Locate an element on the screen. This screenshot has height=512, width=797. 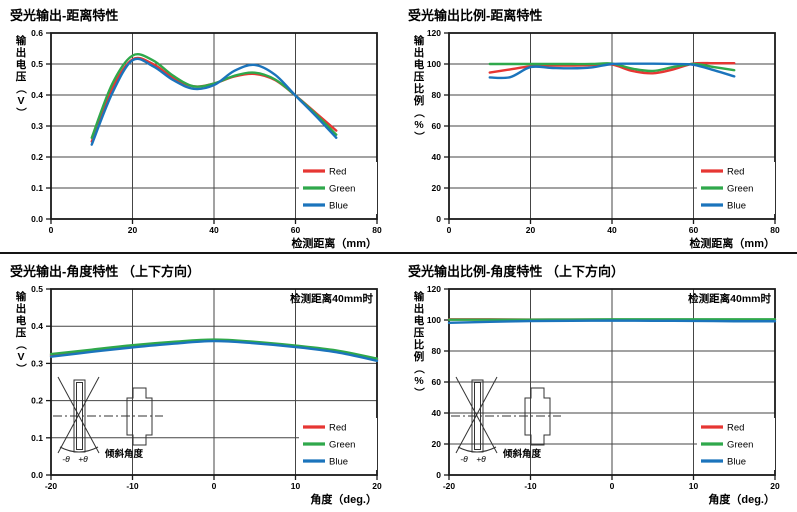
series-line-green is located at coordinates (214, 349).